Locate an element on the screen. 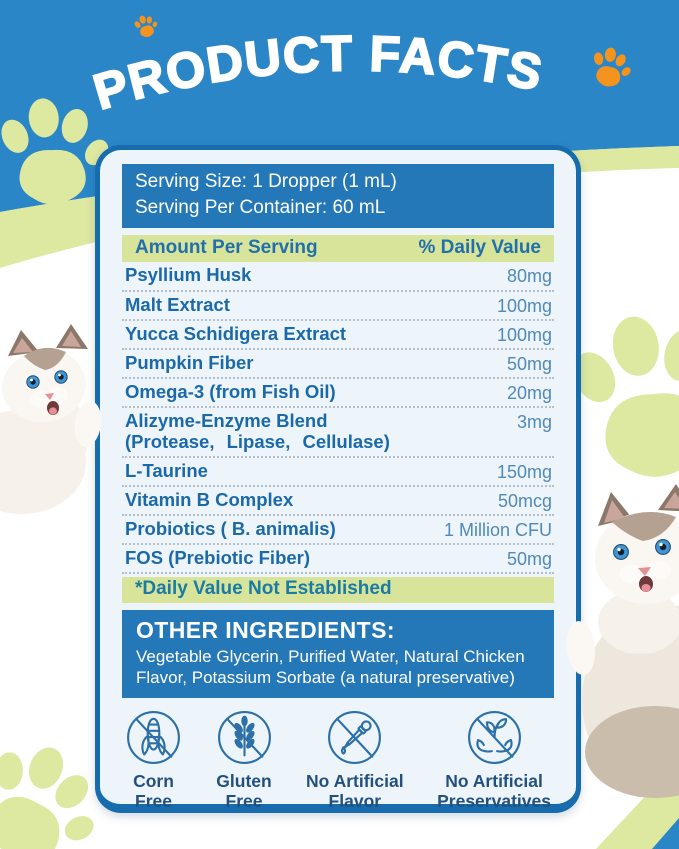 This screenshot has height=849, width=679. ingredient-value: 3mg is located at coordinates (534, 422).